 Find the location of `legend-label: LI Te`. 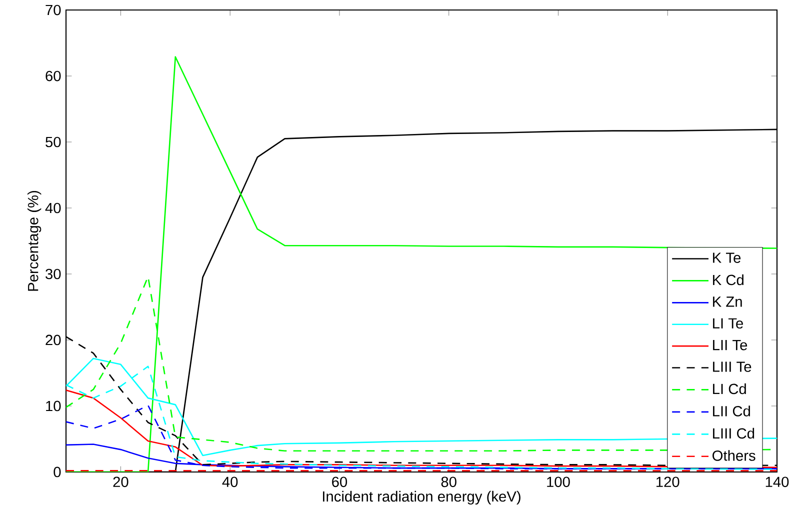

legend-label: LI Te is located at coordinates (728, 323).